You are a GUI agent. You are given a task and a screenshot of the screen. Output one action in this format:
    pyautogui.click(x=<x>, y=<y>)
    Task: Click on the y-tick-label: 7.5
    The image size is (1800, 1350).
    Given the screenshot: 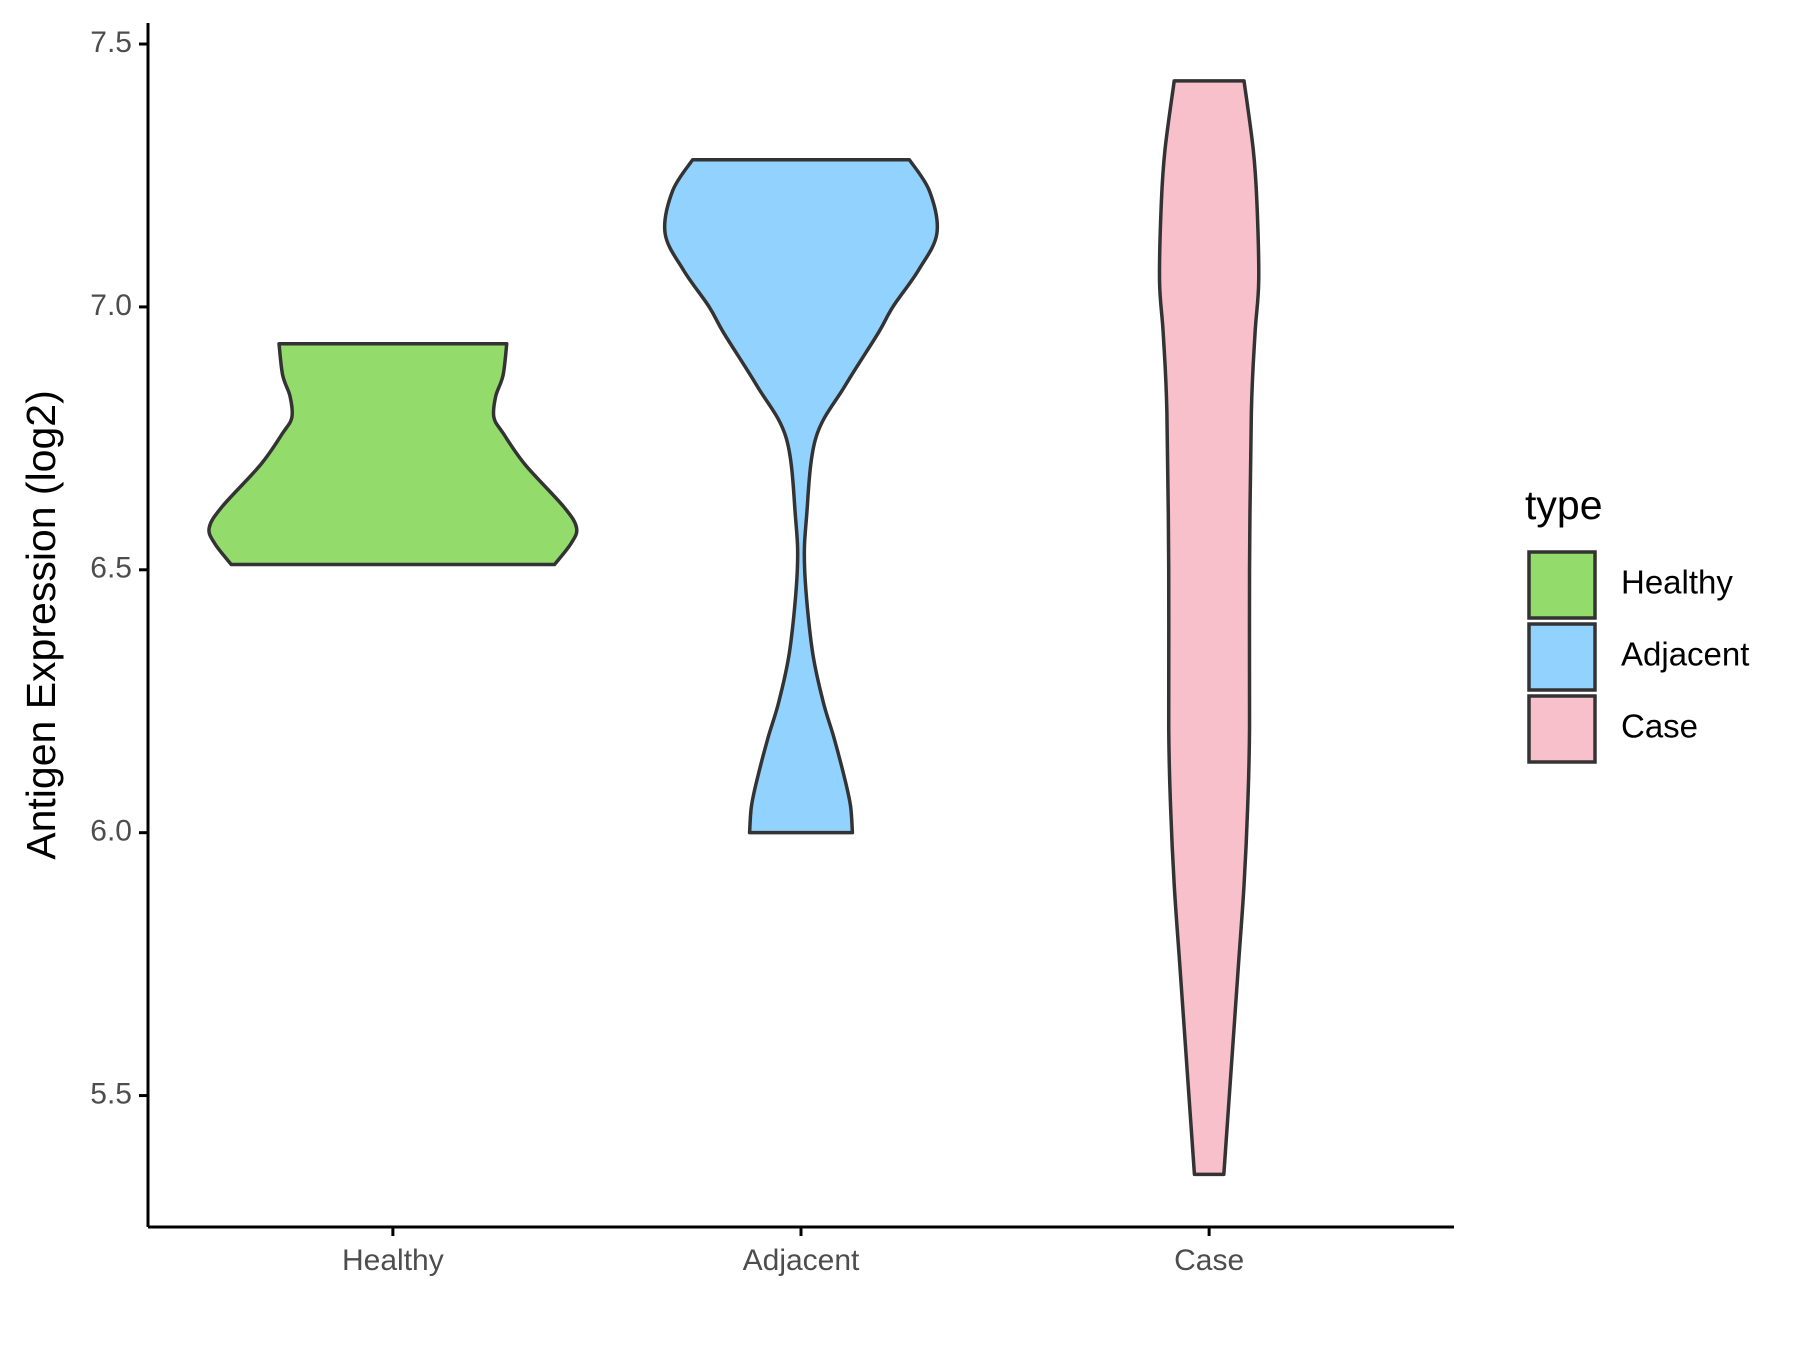 What is the action you would take?
    pyautogui.click(x=111, y=42)
    